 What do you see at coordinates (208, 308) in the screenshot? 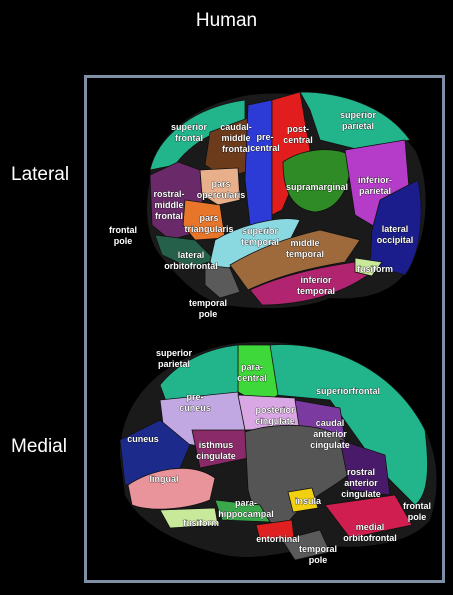
I see `label-temporal-pole-lateral: temporal pole` at bounding box center [208, 308].